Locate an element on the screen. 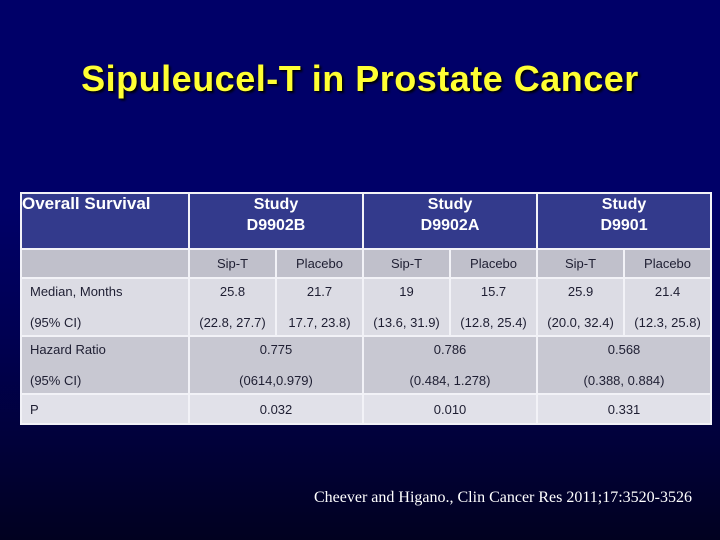  hazard-value-cell: 0.568 (0.388, 0.884) is located at coordinates (624, 365).